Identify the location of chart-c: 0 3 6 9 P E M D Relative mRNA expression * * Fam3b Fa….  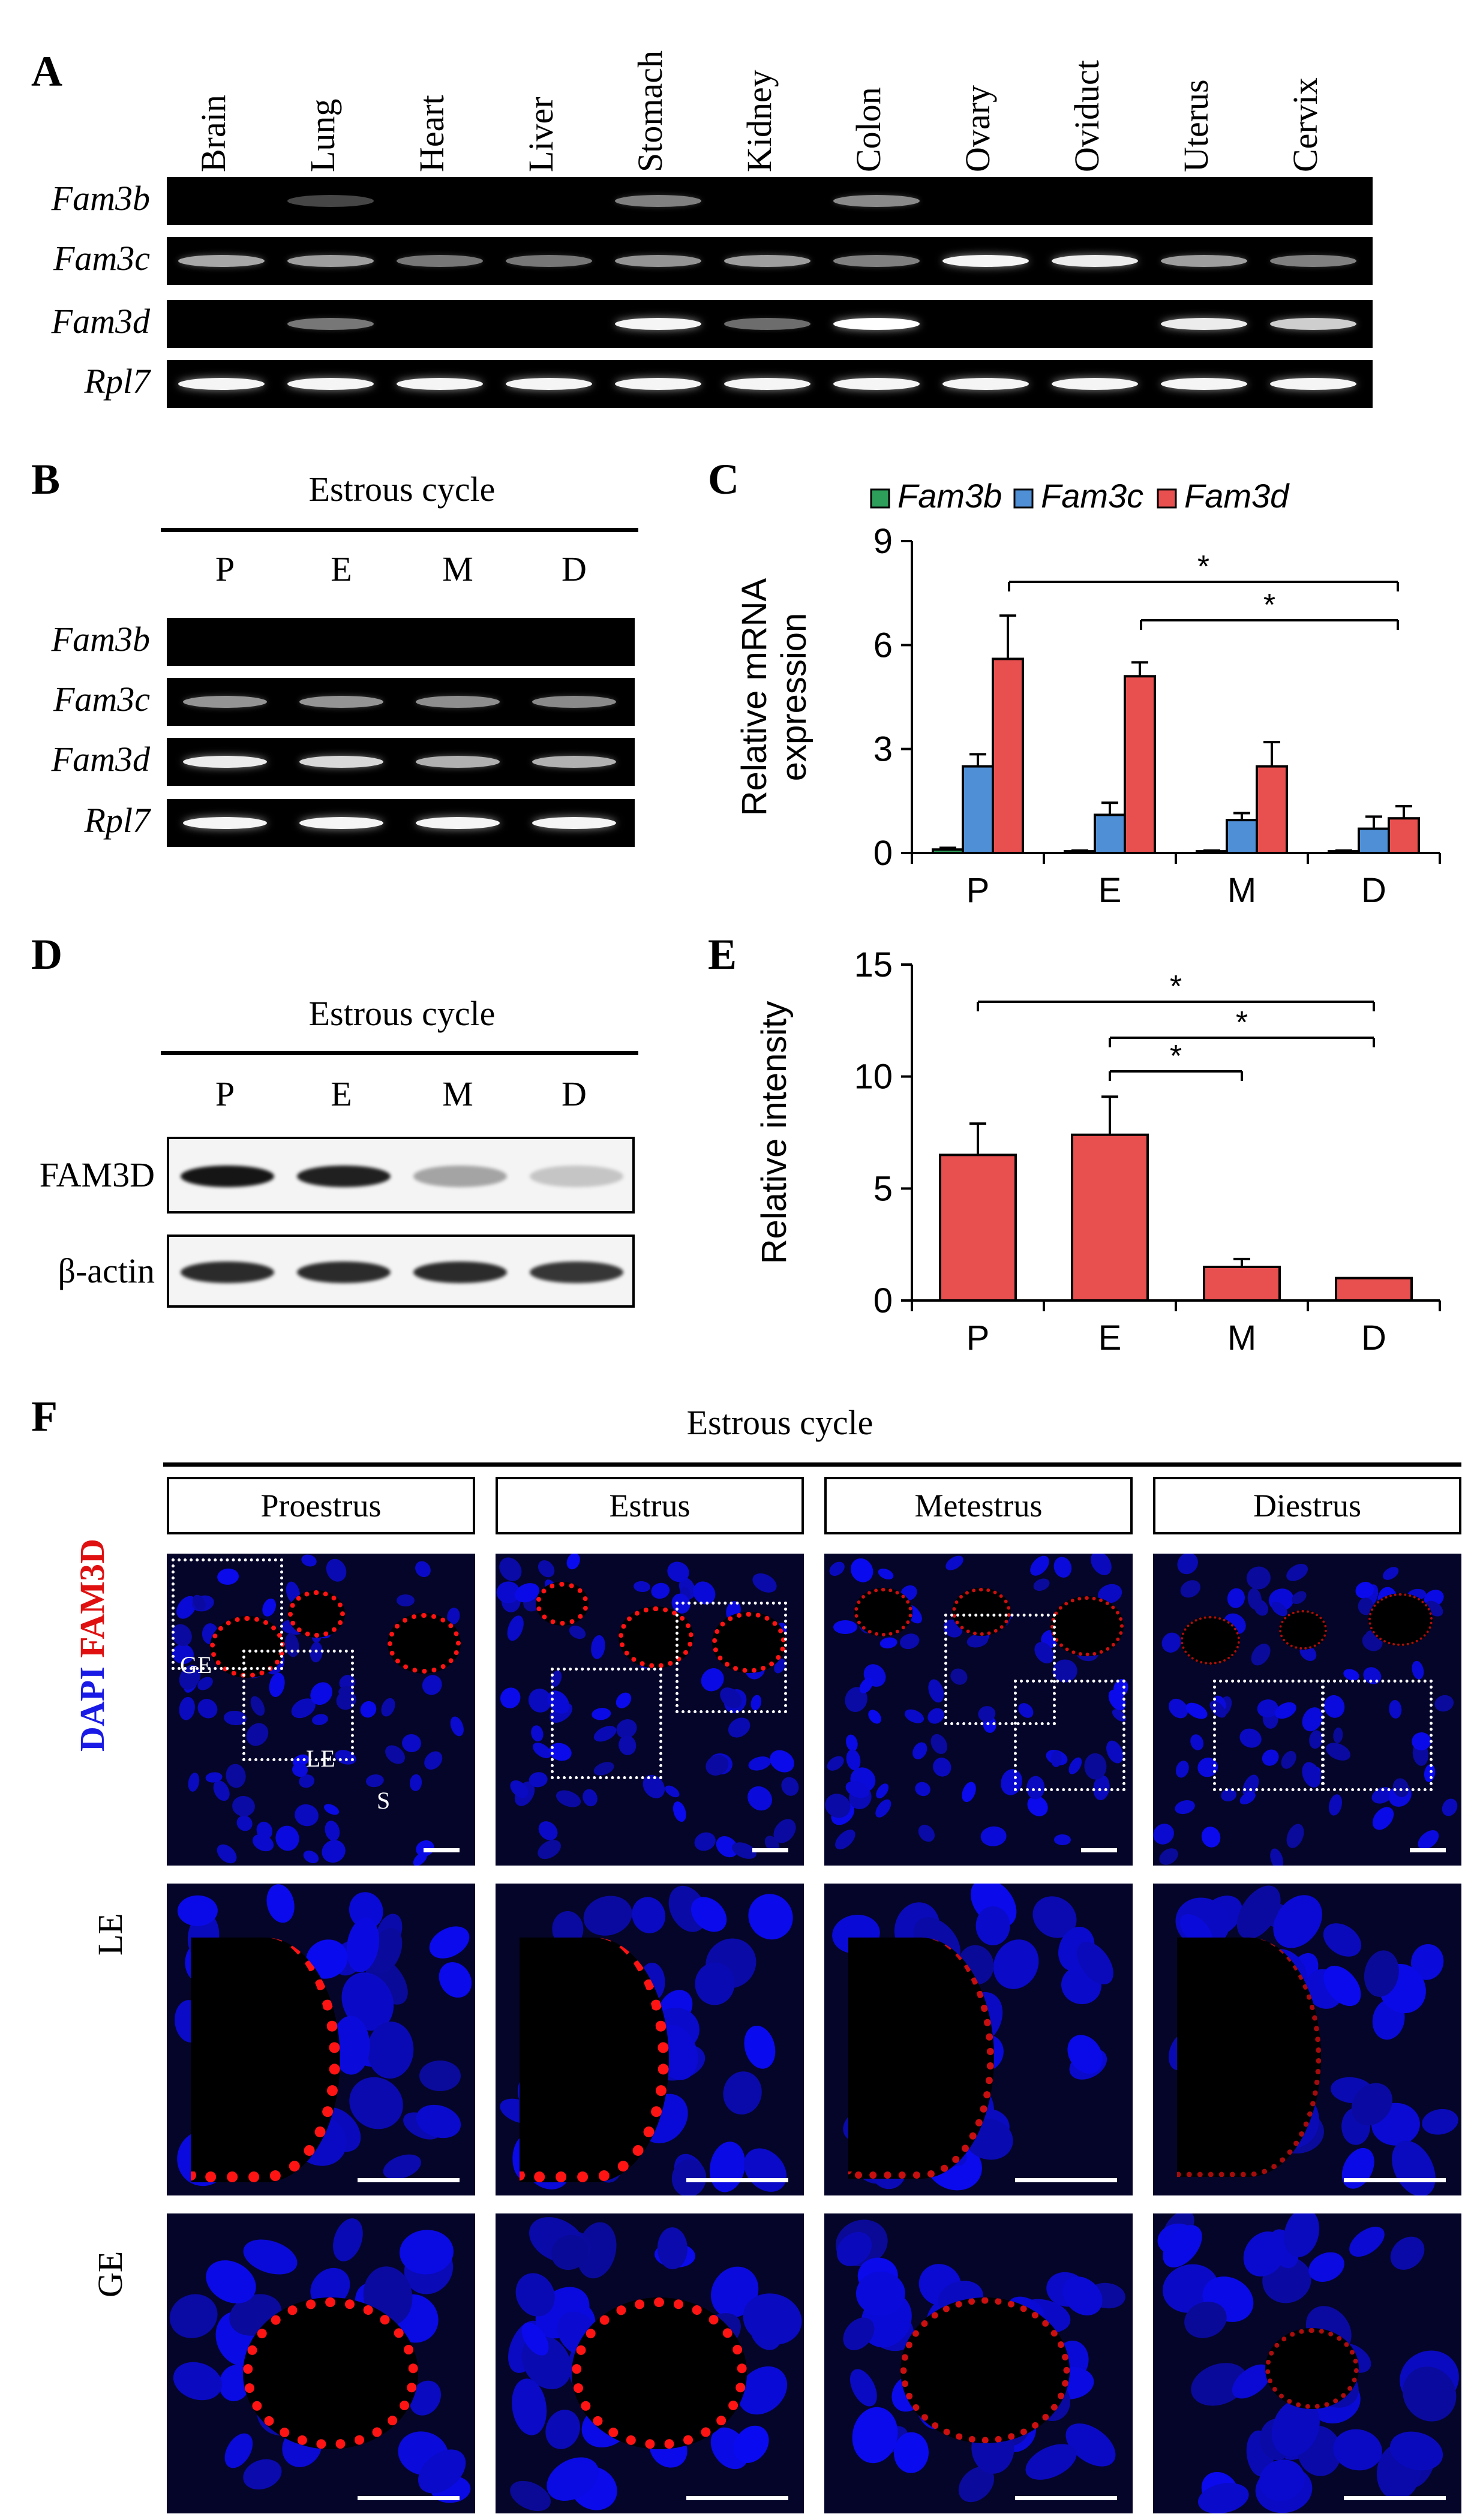
(1088, 693).